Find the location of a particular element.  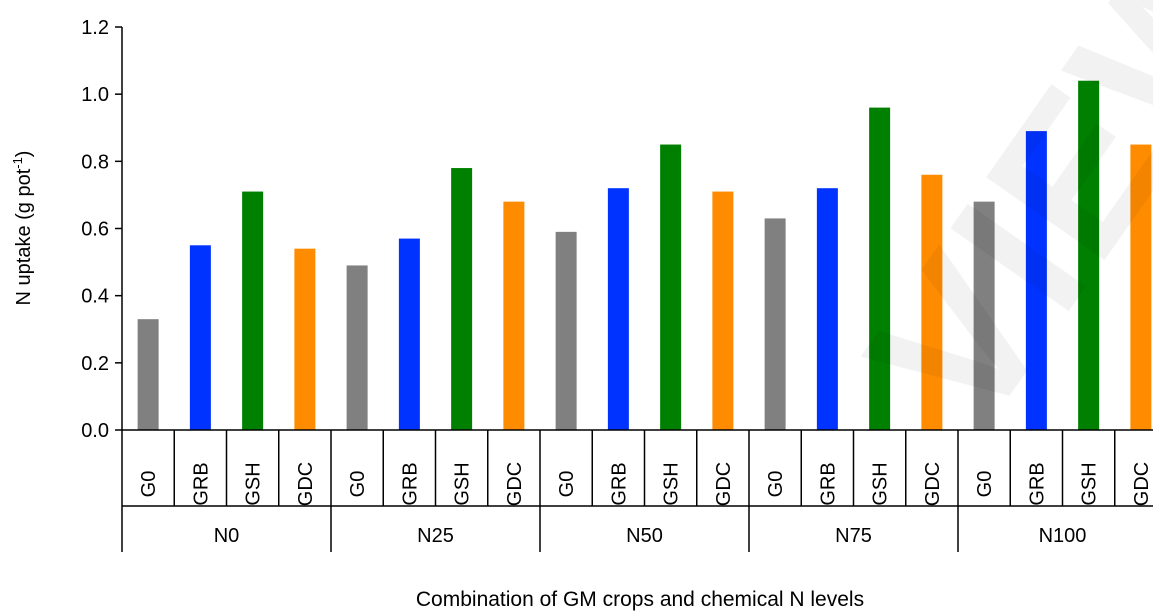

y-axis-title-close: ) is located at coordinates (24, 154).